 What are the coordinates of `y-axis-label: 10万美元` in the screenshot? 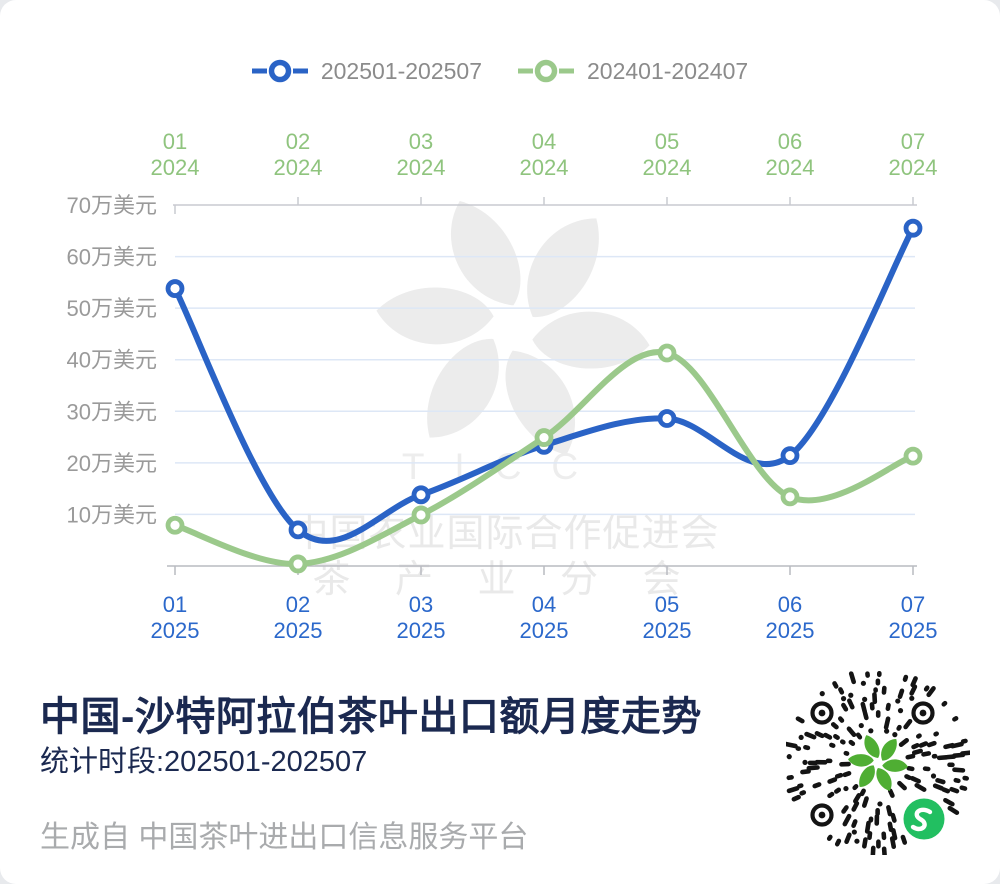 It's located at (112, 514).